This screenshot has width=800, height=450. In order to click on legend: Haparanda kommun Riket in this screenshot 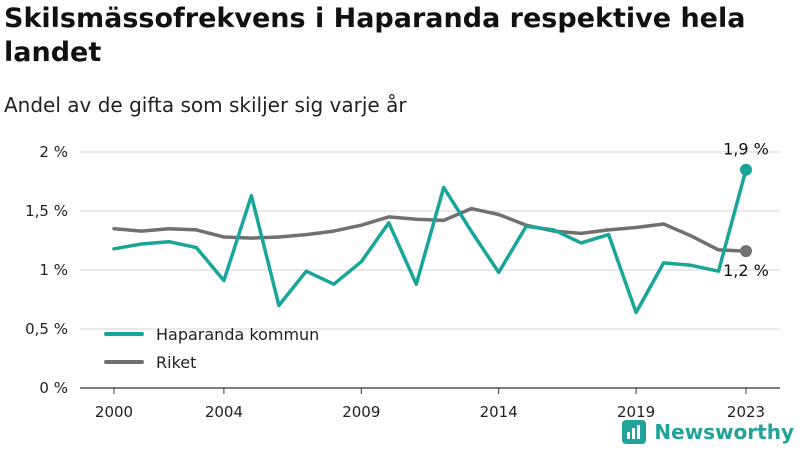, I will do `click(211, 348)`.